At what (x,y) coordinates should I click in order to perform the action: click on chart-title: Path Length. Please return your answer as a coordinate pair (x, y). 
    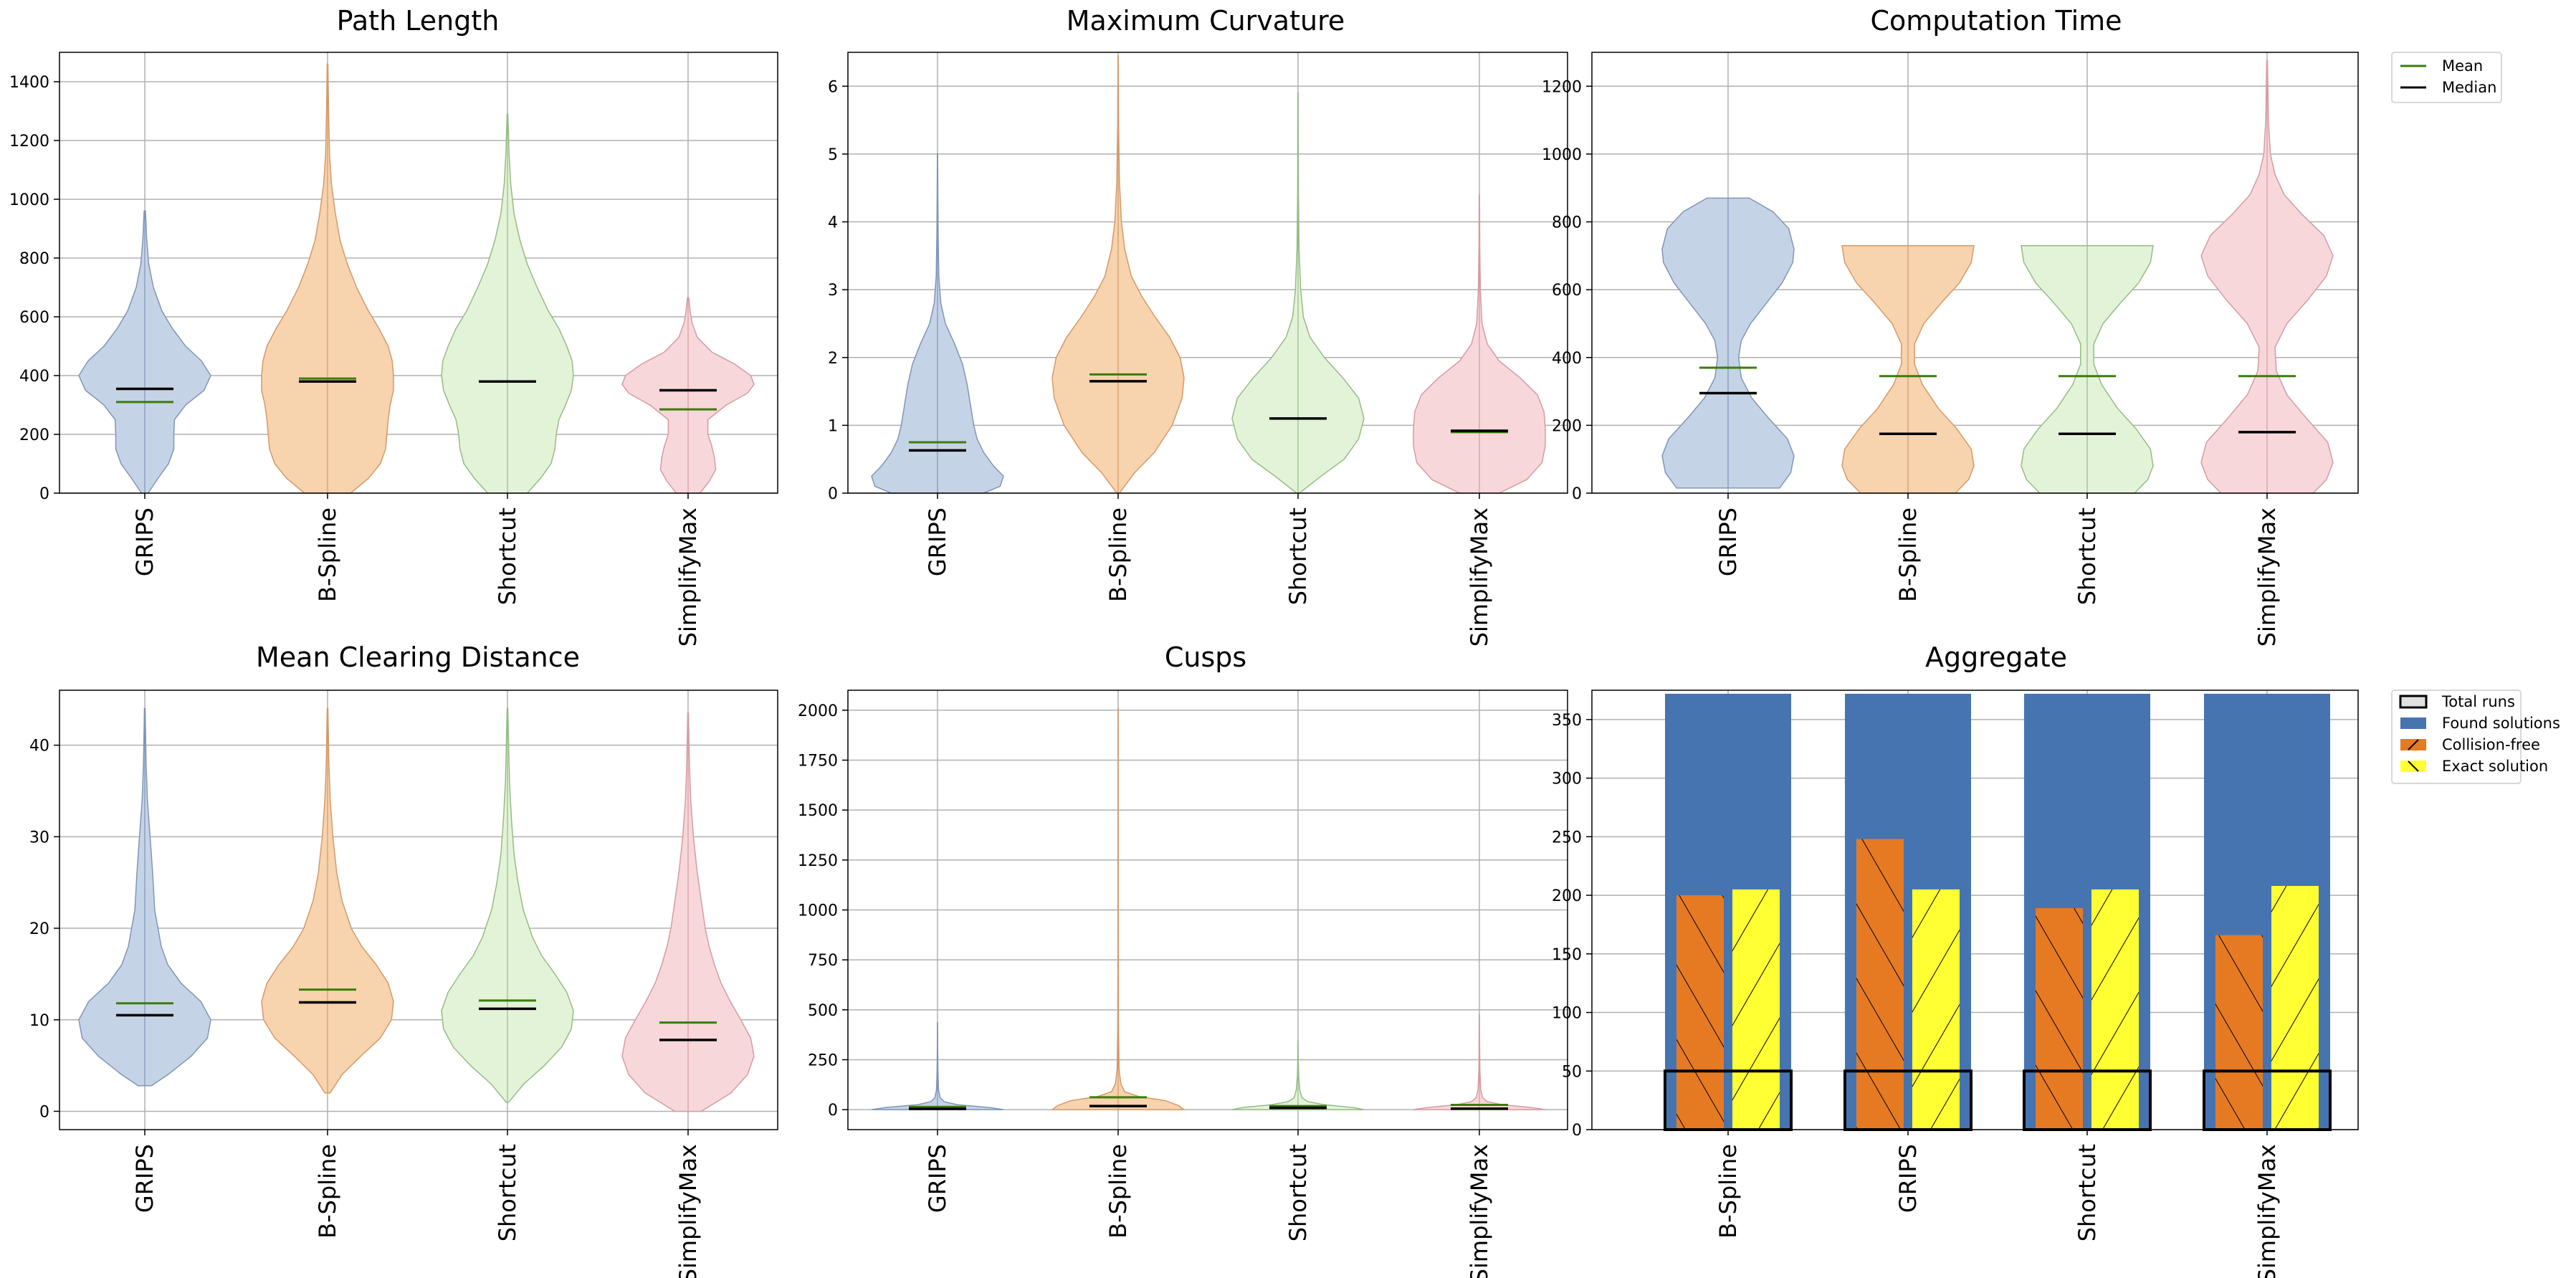
    Looking at the image, I should click on (418, 21).